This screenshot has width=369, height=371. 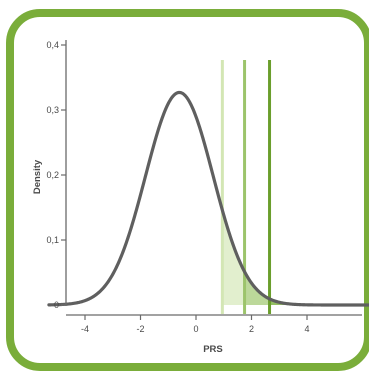 What do you see at coordinates (195, 329) in the screenshot?
I see `x-tick-label: 0` at bounding box center [195, 329].